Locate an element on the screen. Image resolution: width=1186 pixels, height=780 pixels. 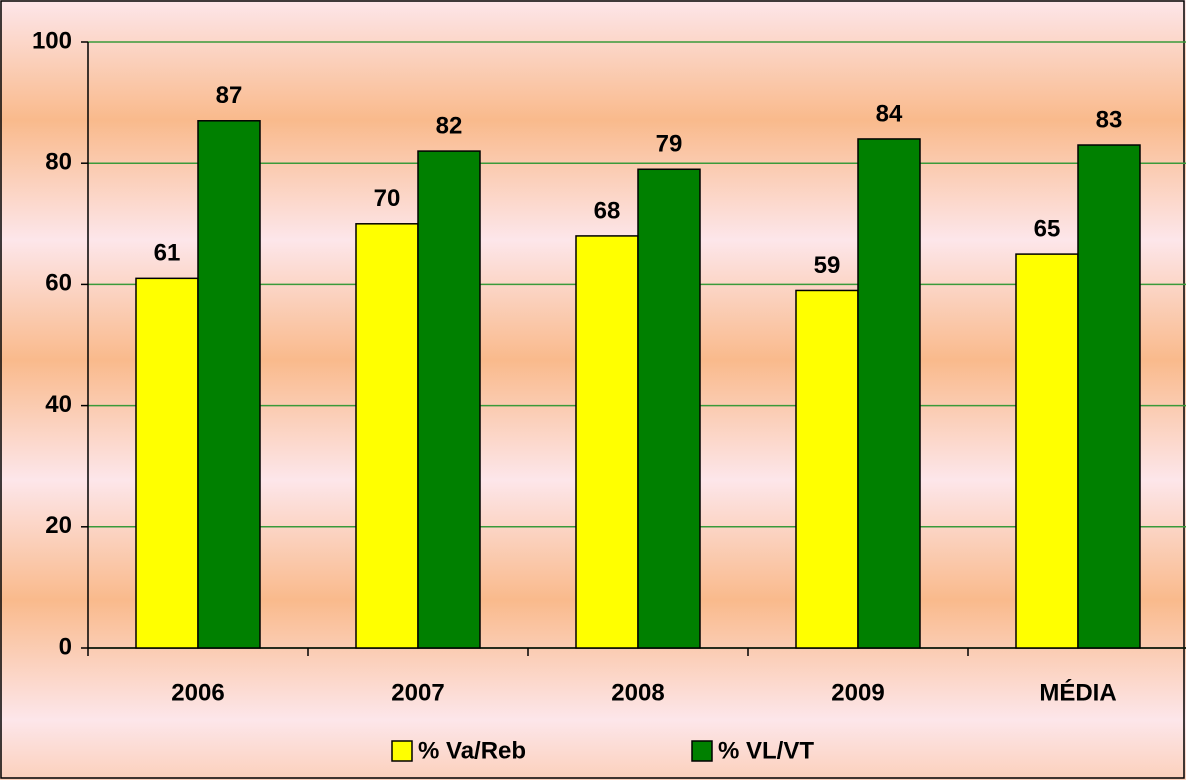
y-tick-label: 100 is located at coordinates (52, 40).